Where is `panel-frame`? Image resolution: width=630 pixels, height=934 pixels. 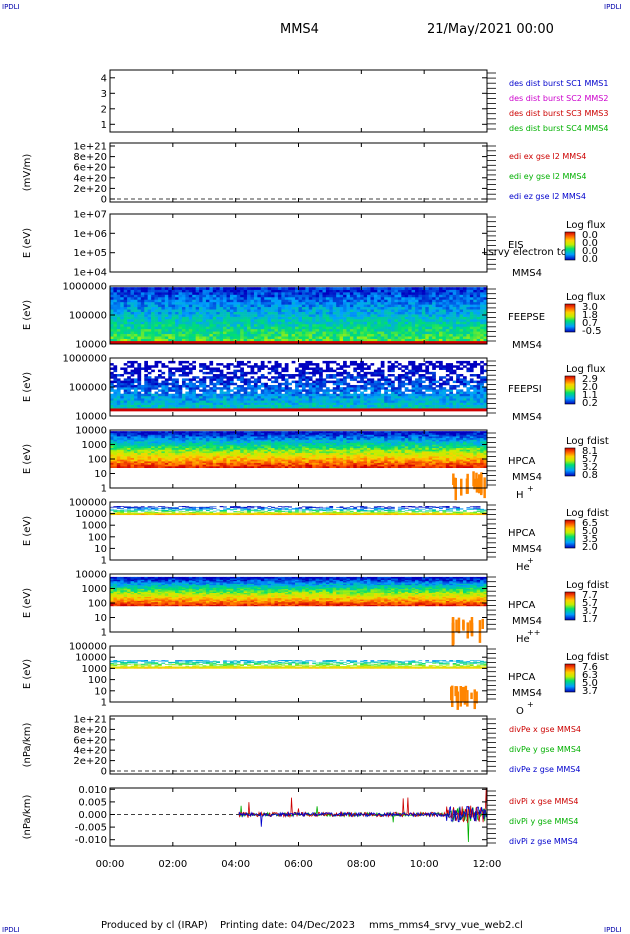
panel-frame is located at coordinates (298, 172).